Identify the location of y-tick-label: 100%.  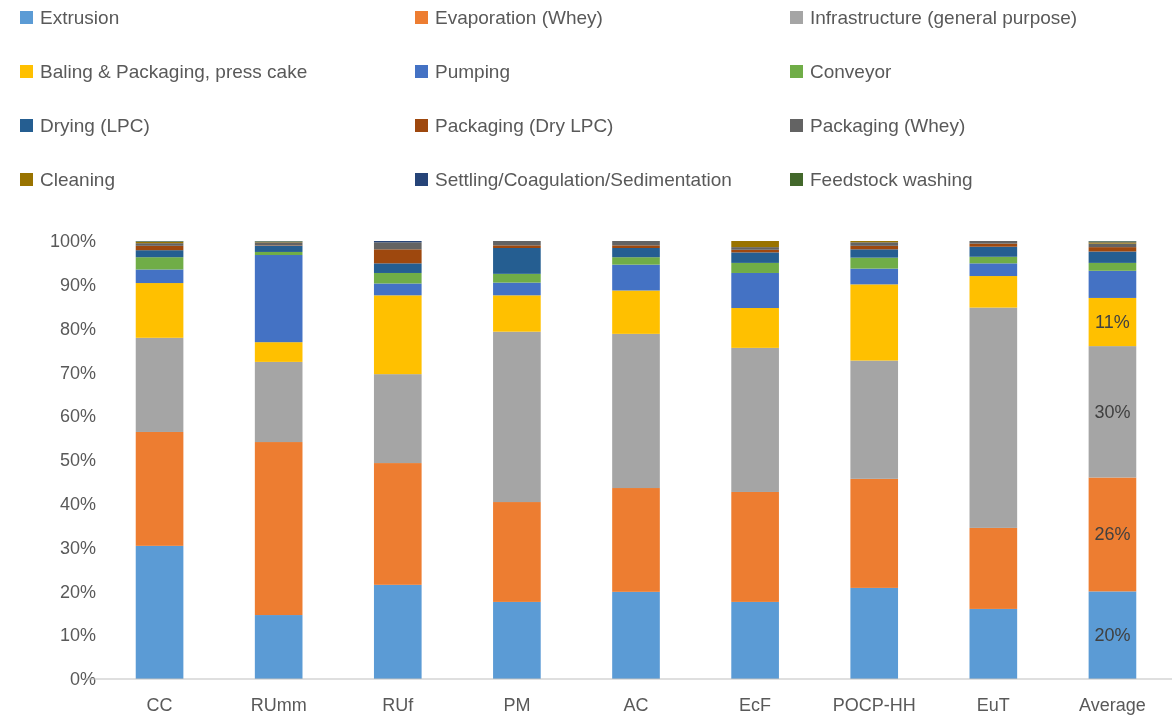
(72, 241).